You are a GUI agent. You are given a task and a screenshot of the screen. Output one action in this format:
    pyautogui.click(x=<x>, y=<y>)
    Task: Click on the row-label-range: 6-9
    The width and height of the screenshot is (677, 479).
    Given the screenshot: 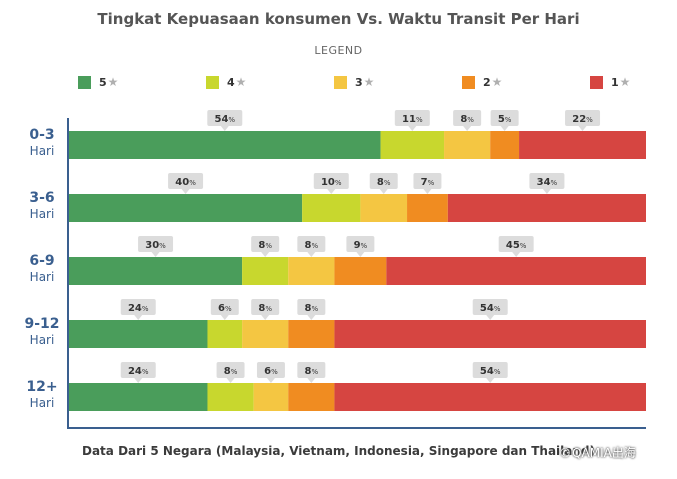 What is the action you would take?
    pyautogui.click(x=42, y=261)
    